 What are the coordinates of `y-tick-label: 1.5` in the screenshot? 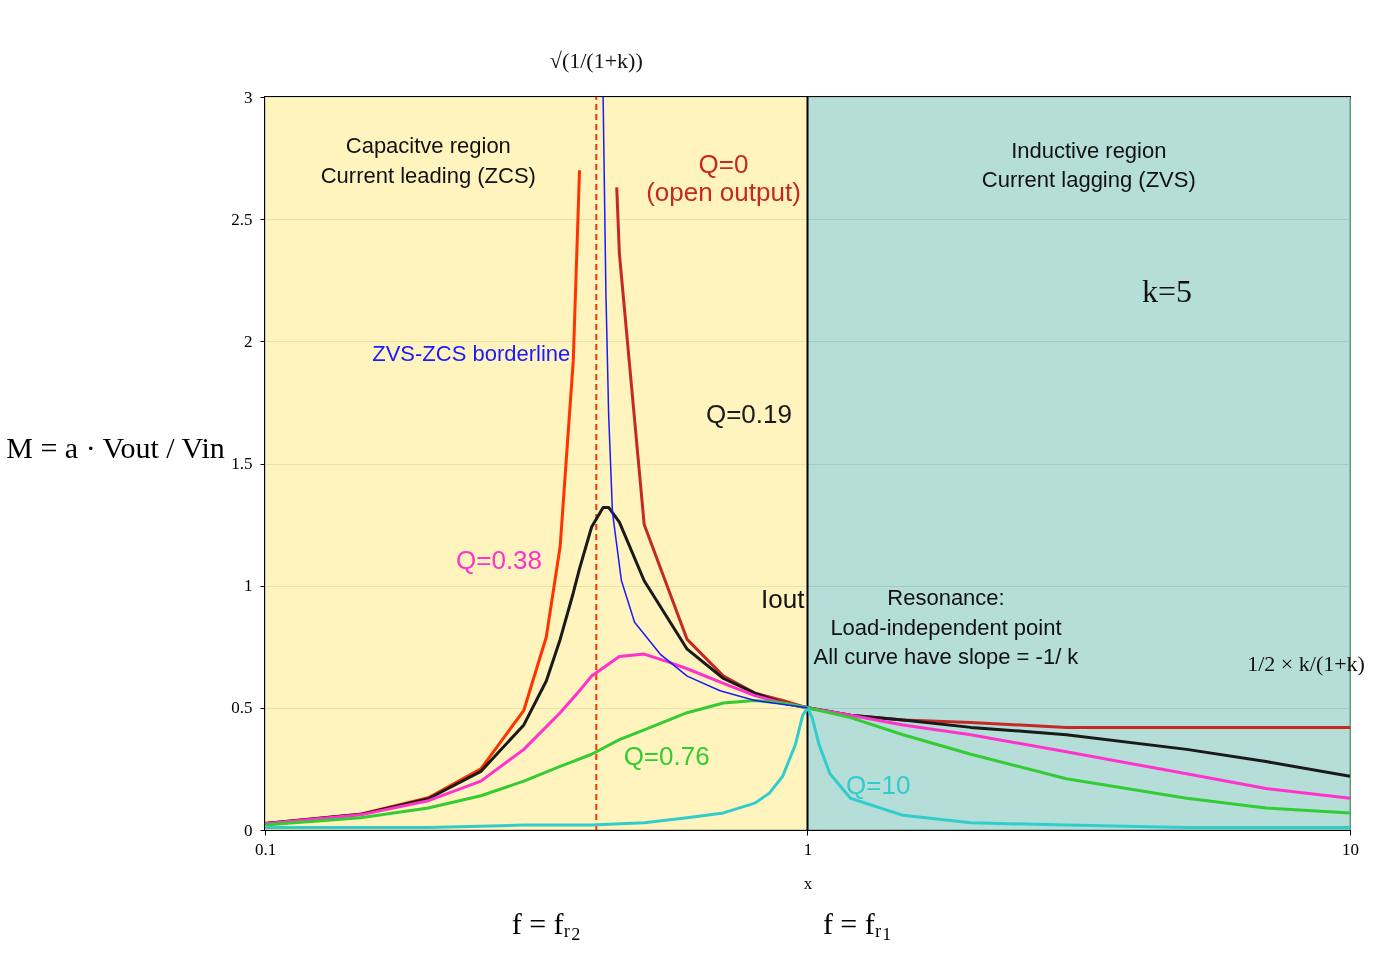 It's located at (242, 463).